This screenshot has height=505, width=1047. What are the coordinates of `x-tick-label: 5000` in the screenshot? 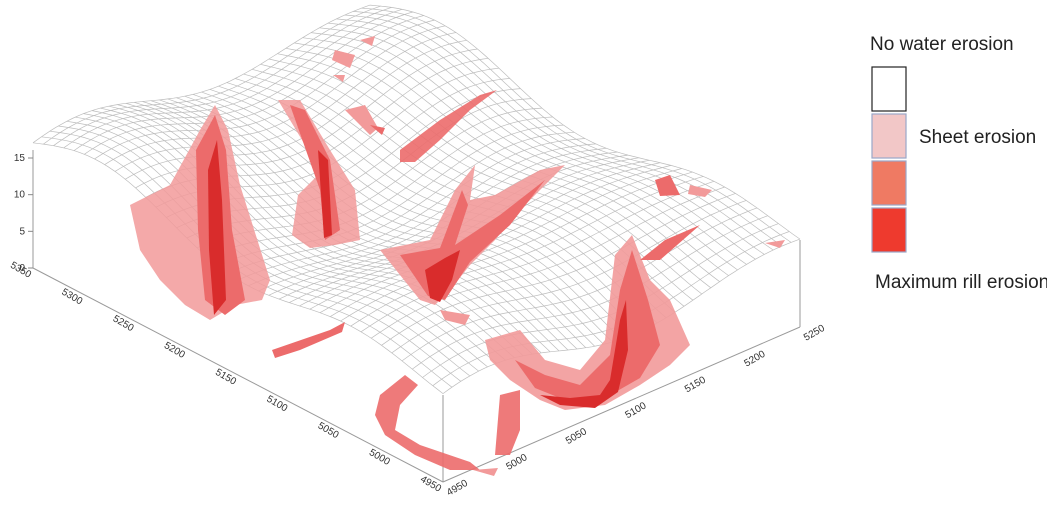 It's located at (379, 457).